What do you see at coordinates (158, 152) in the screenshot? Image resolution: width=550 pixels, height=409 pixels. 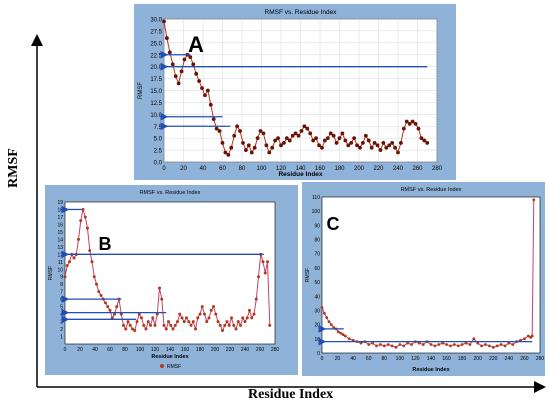 I see `chart-a-y-tick: 2.5` at bounding box center [158, 152].